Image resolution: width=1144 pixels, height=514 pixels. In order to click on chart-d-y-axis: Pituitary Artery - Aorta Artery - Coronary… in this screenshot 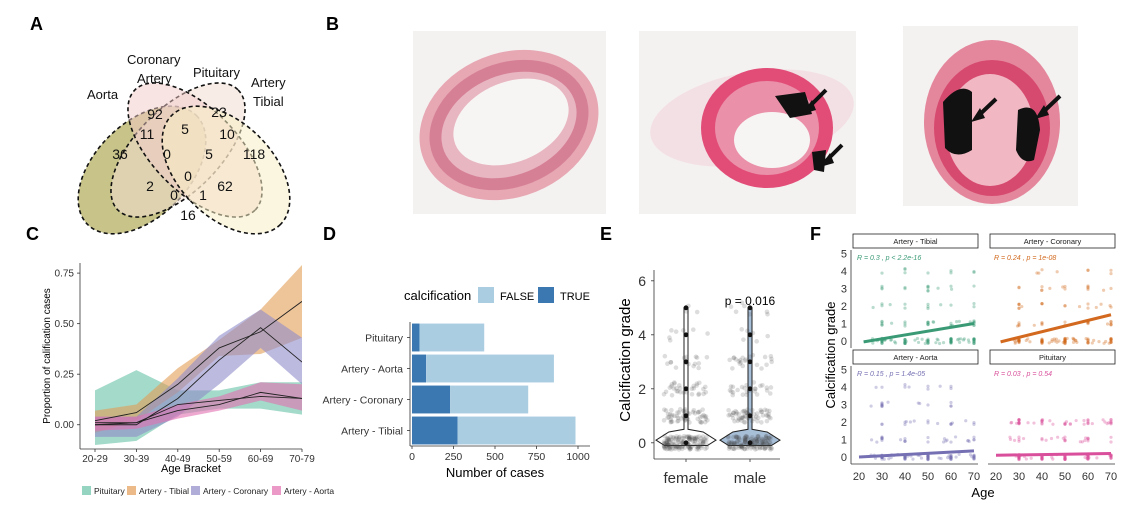, I will do `click(366, 385)`.